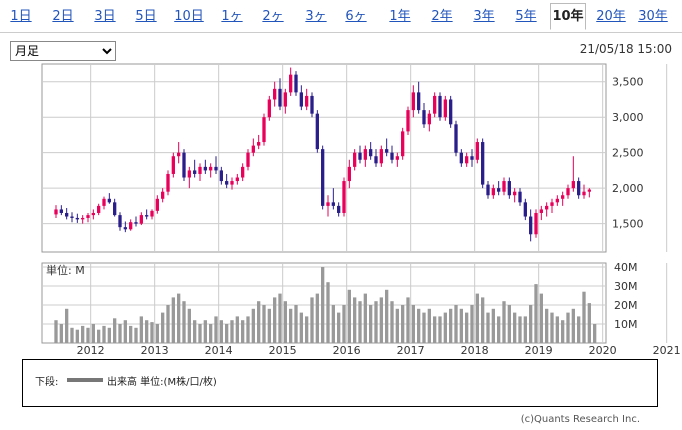  Describe the element at coordinates (475, 350) in the screenshot. I see `x-tick-label: 2018` at that location.